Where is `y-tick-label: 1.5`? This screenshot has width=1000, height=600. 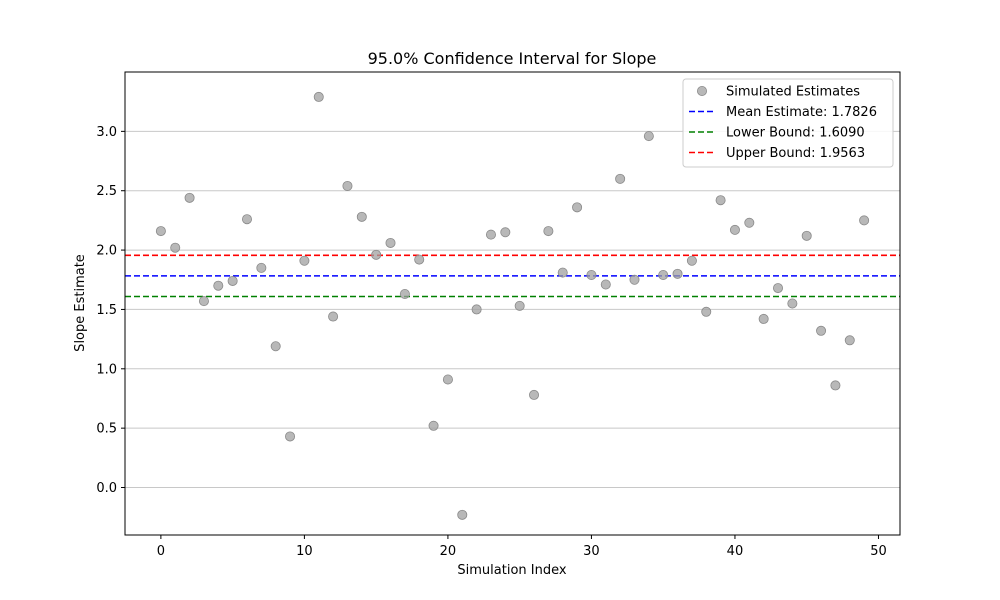 y-tick-label: 1.5 is located at coordinates (106, 310).